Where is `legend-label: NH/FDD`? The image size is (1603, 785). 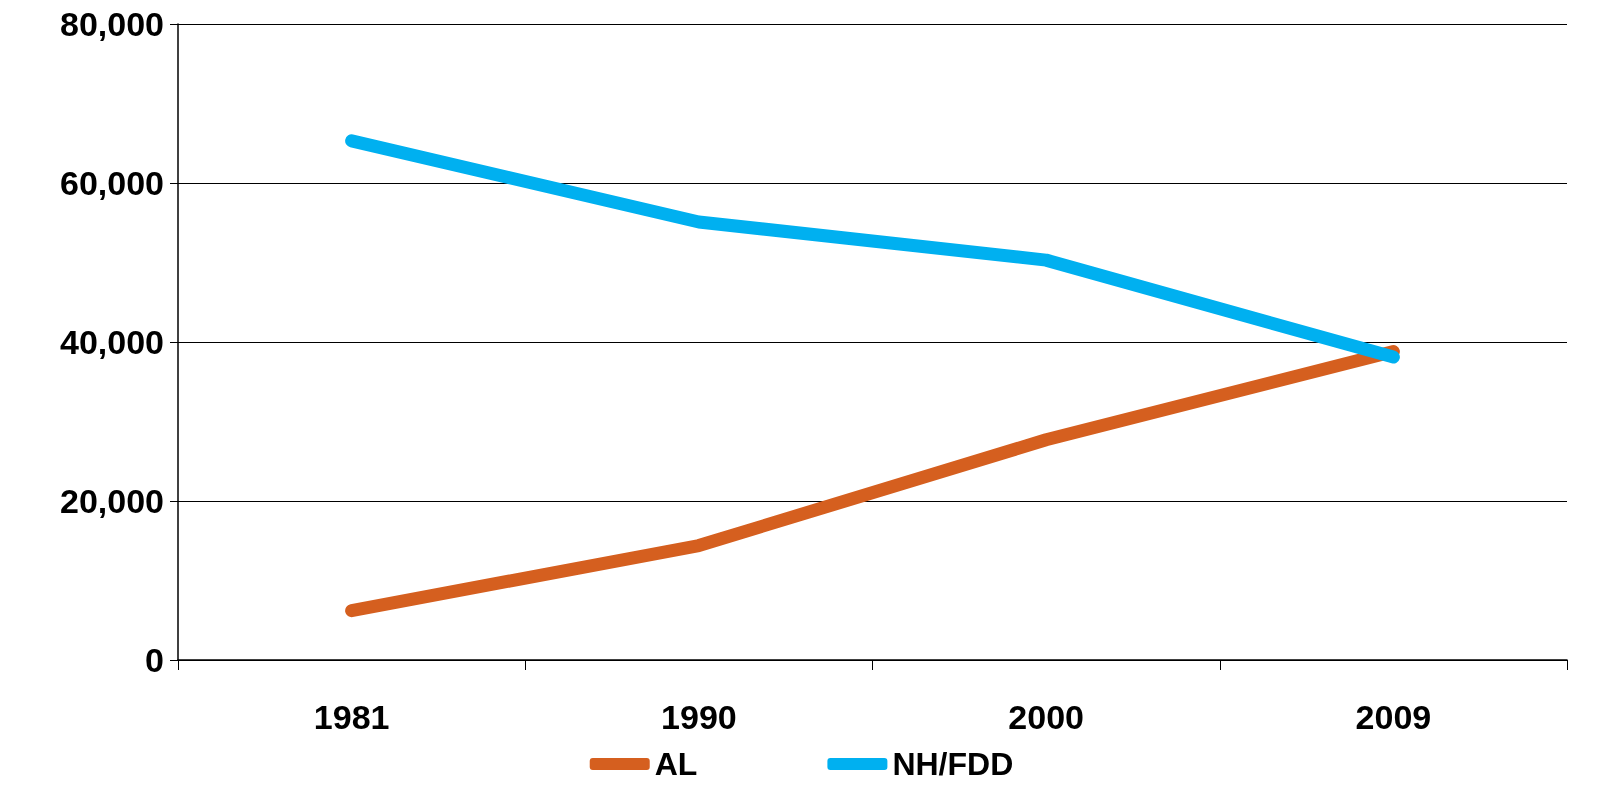
legend-label: NH/FDD is located at coordinates (953, 764).